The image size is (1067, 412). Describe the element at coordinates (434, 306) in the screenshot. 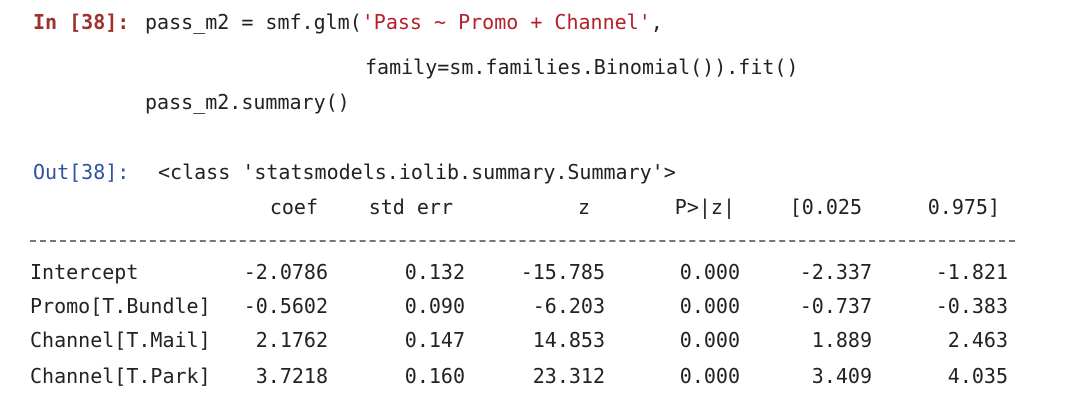

I see `table-cell: 0.090` at that location.